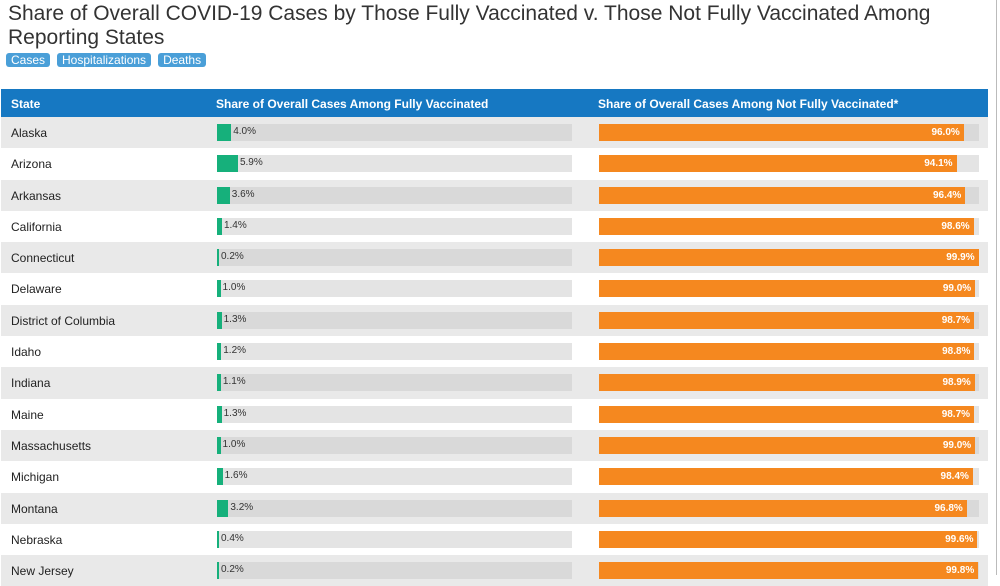  I want to click on unvaccinated-value-label: 99.6%, so click(959, 539).